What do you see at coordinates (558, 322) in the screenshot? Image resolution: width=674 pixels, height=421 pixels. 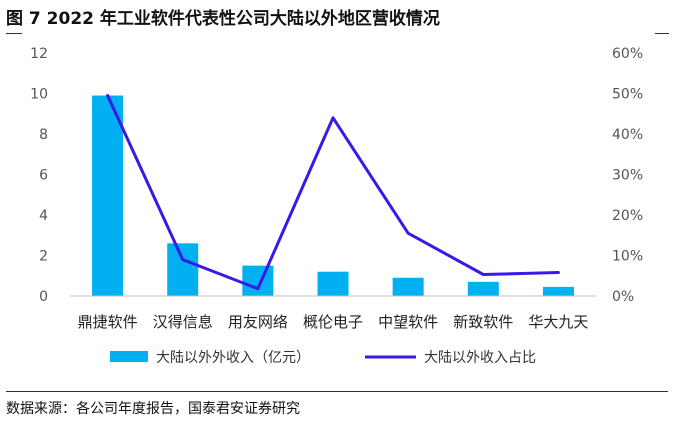 I see `category-label: 华大九天` at bounding box center [558, 322].